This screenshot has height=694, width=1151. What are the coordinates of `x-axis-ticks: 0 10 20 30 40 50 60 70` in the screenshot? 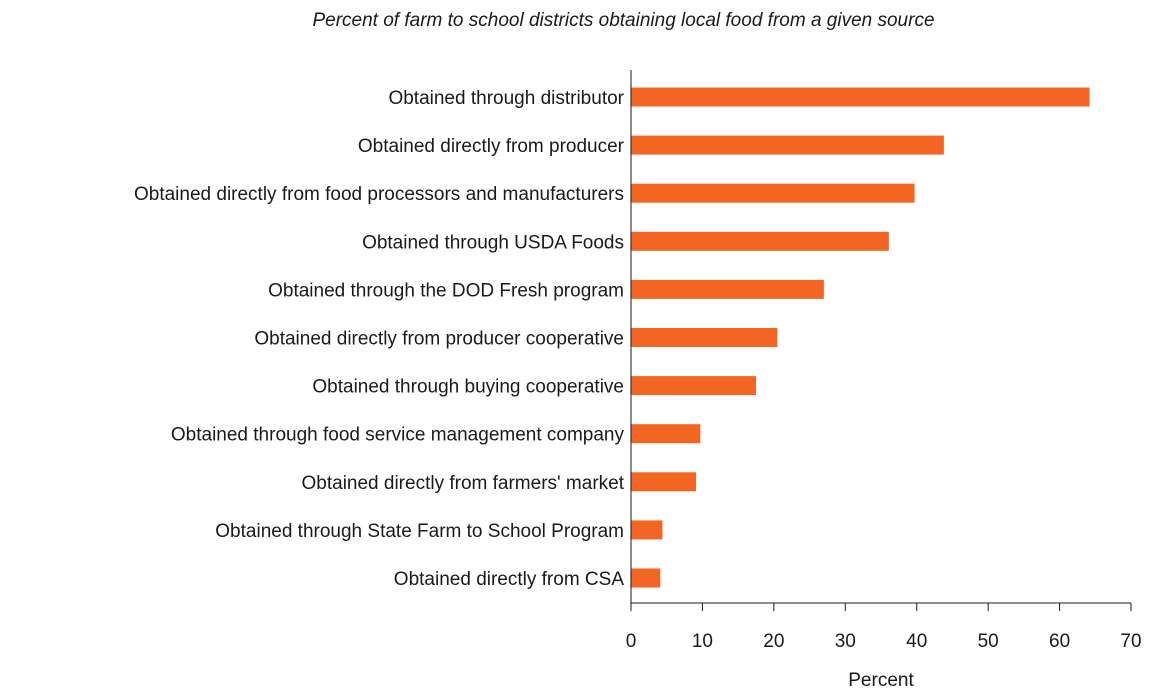 It's located at (884, 627).